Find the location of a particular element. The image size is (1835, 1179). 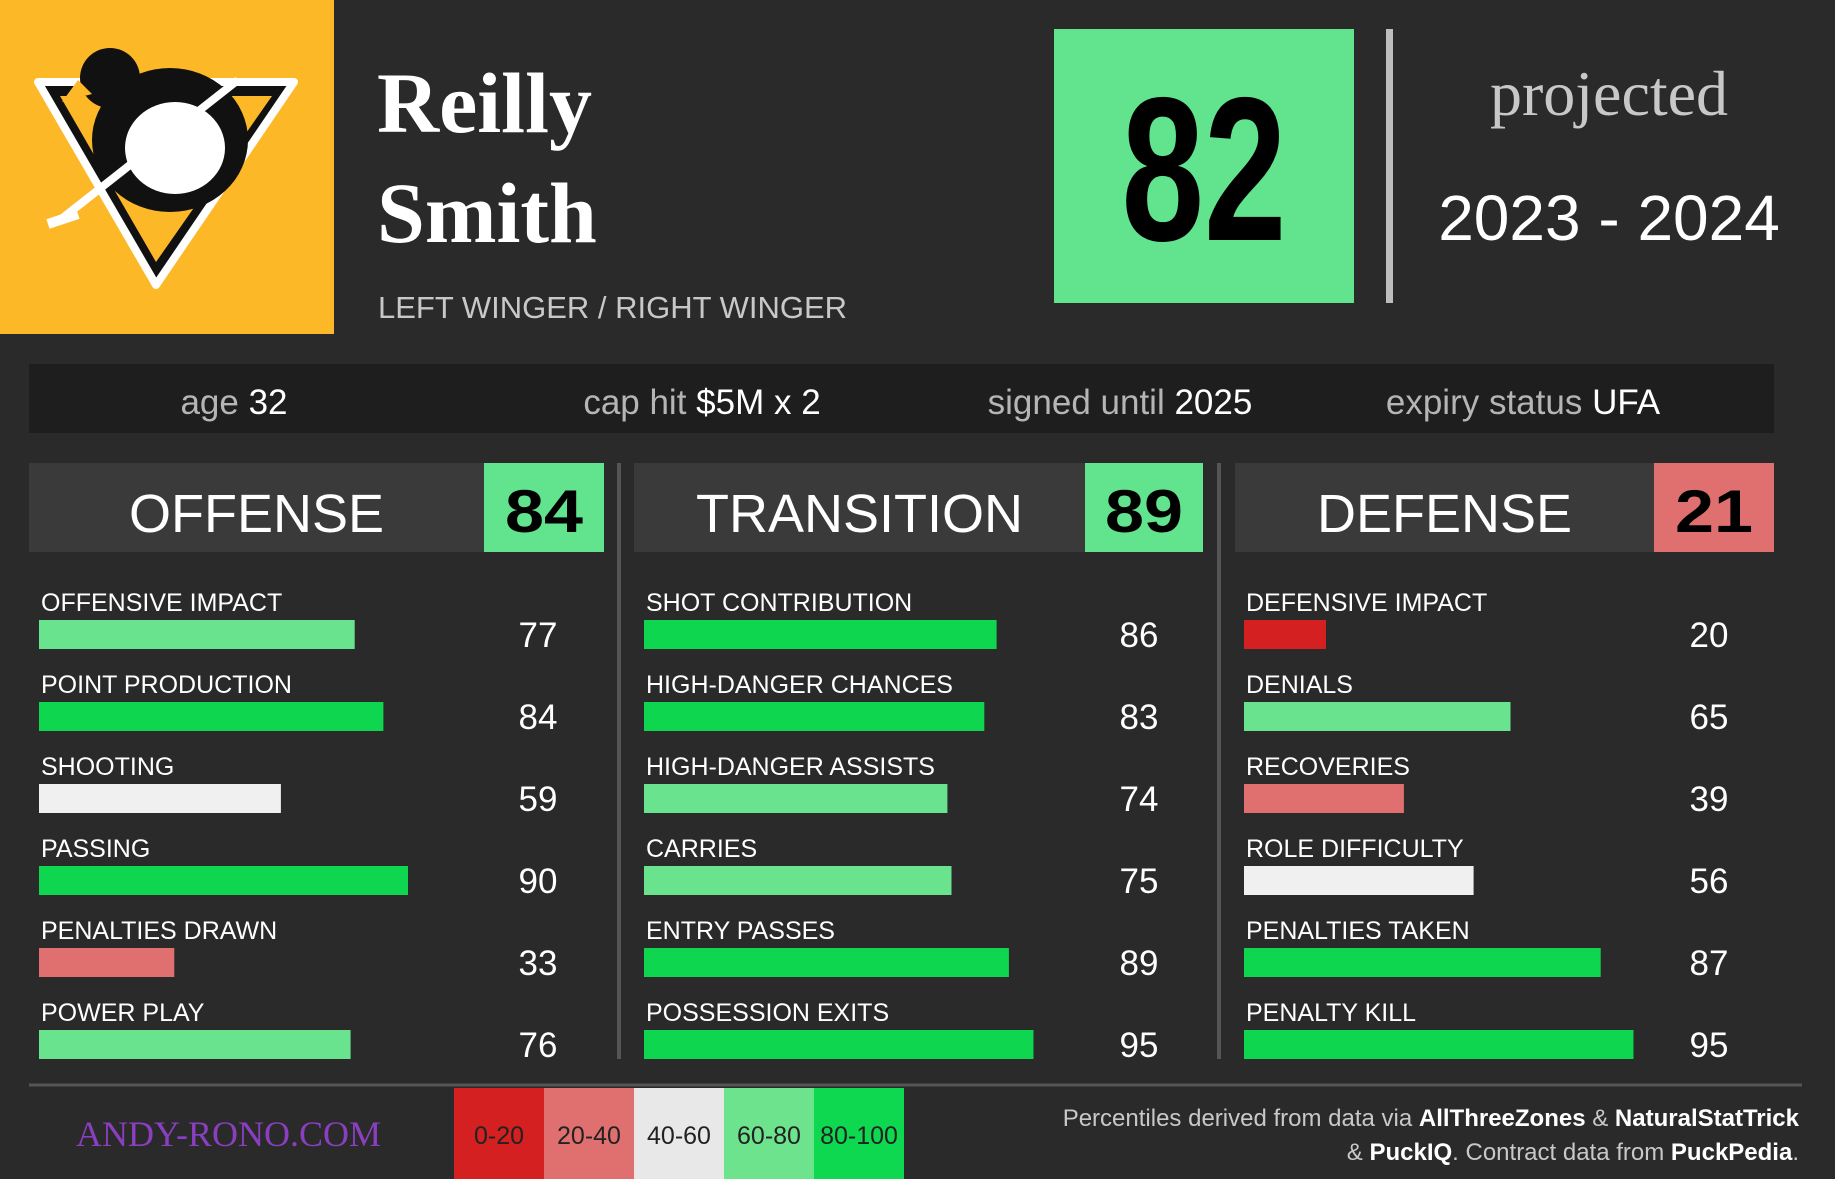

metric-name: PENALTIES TAKEN is located at coordinates (1358, 931).